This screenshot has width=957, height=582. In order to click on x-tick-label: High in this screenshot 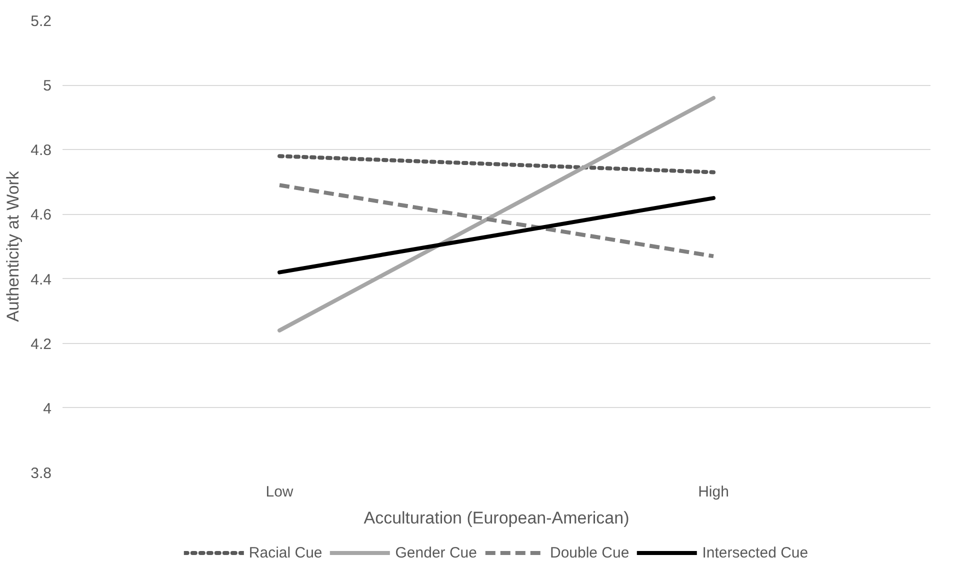, I will do `click(713, 492)`.